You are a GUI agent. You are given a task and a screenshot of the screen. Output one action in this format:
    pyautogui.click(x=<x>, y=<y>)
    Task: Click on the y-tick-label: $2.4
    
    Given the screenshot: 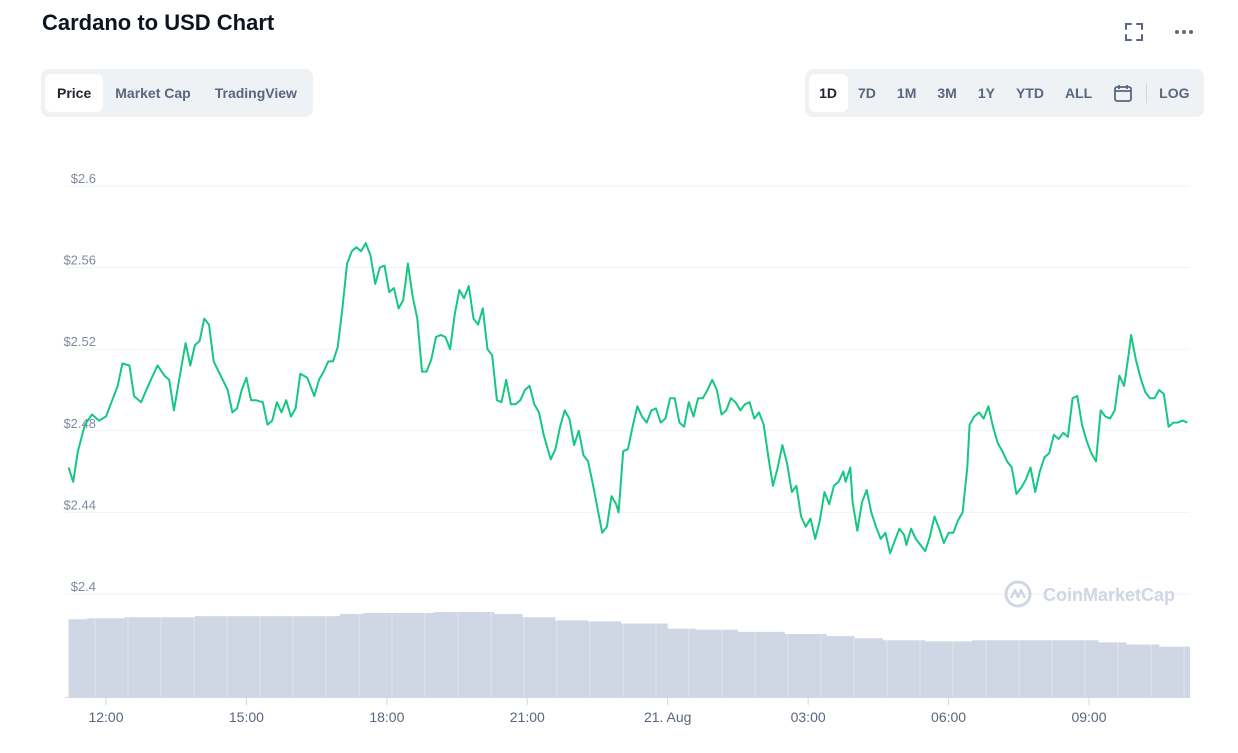 What is the action you would take?
    pyautogui.click(x=83, y=586)
    